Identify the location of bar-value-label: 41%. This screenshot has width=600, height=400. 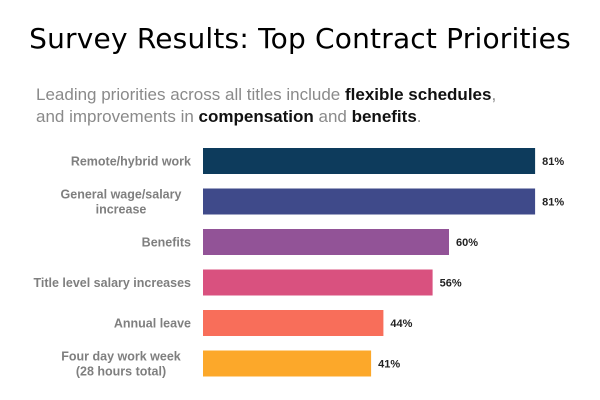
(389, 365).